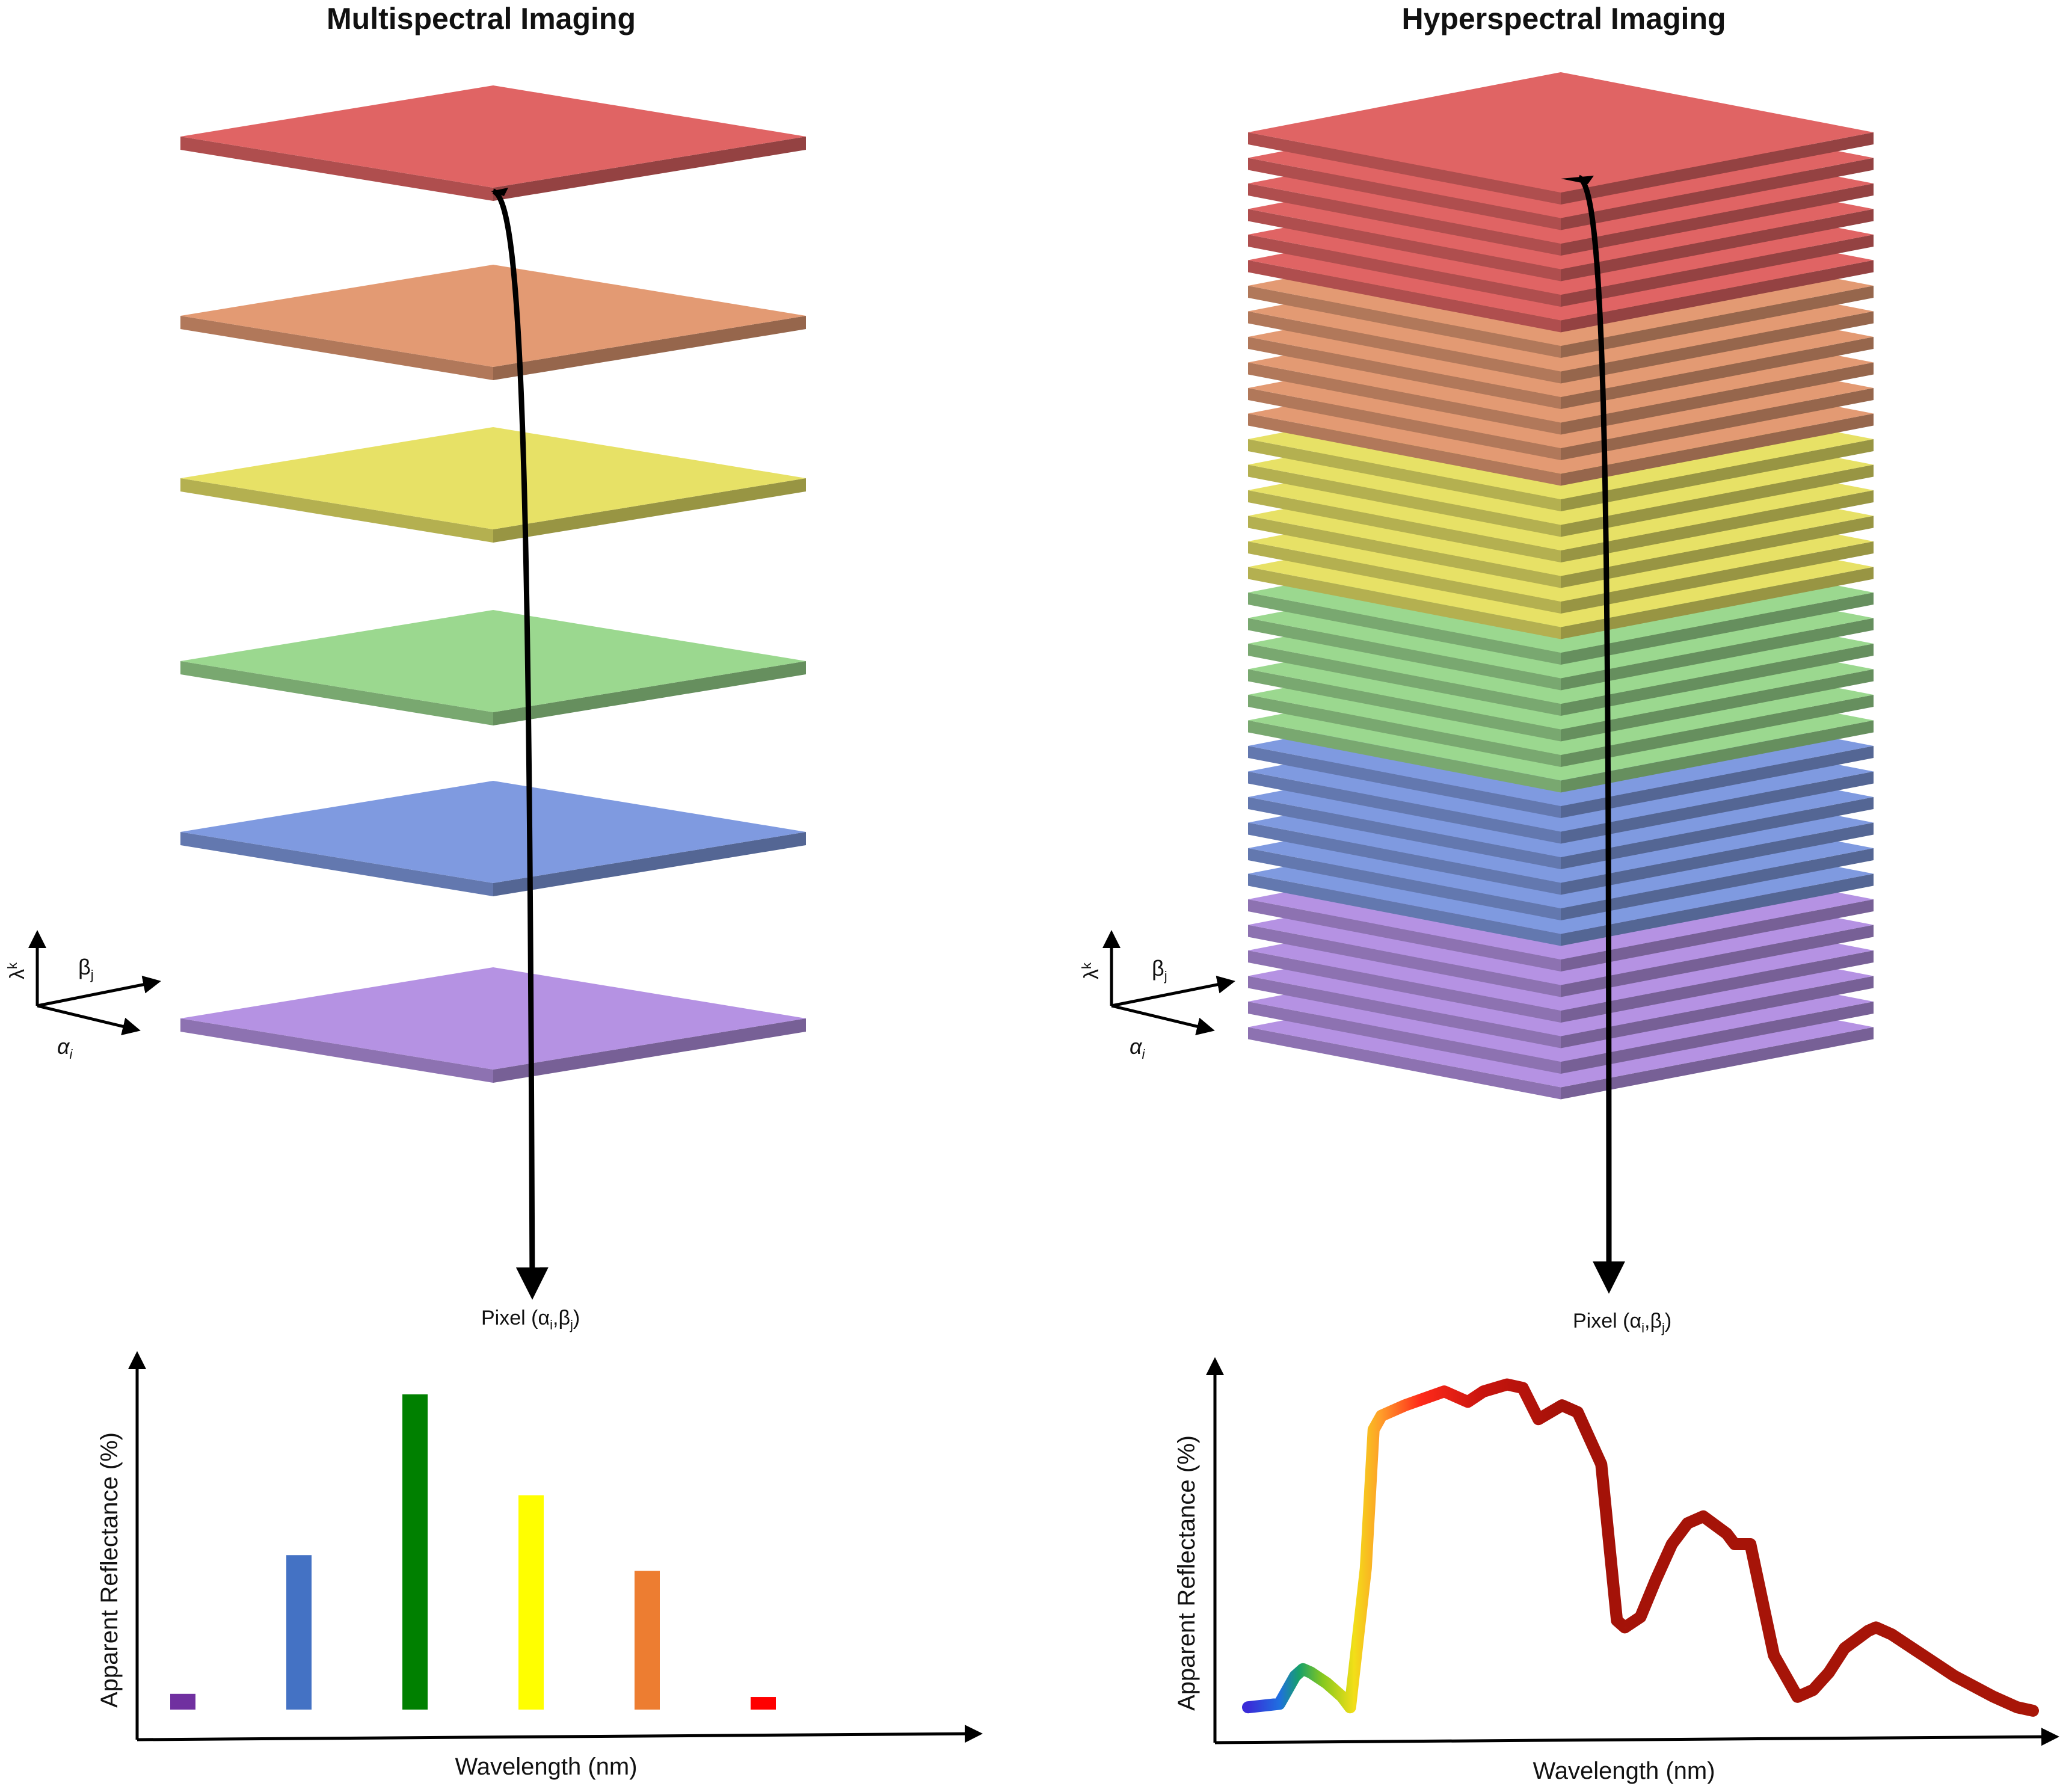 This screenshot has height=1792, width=2060. What do you see at coordinates (299, 1632) in the screenshot?
I see `bar-blue` at bounding box center [299, 1632].